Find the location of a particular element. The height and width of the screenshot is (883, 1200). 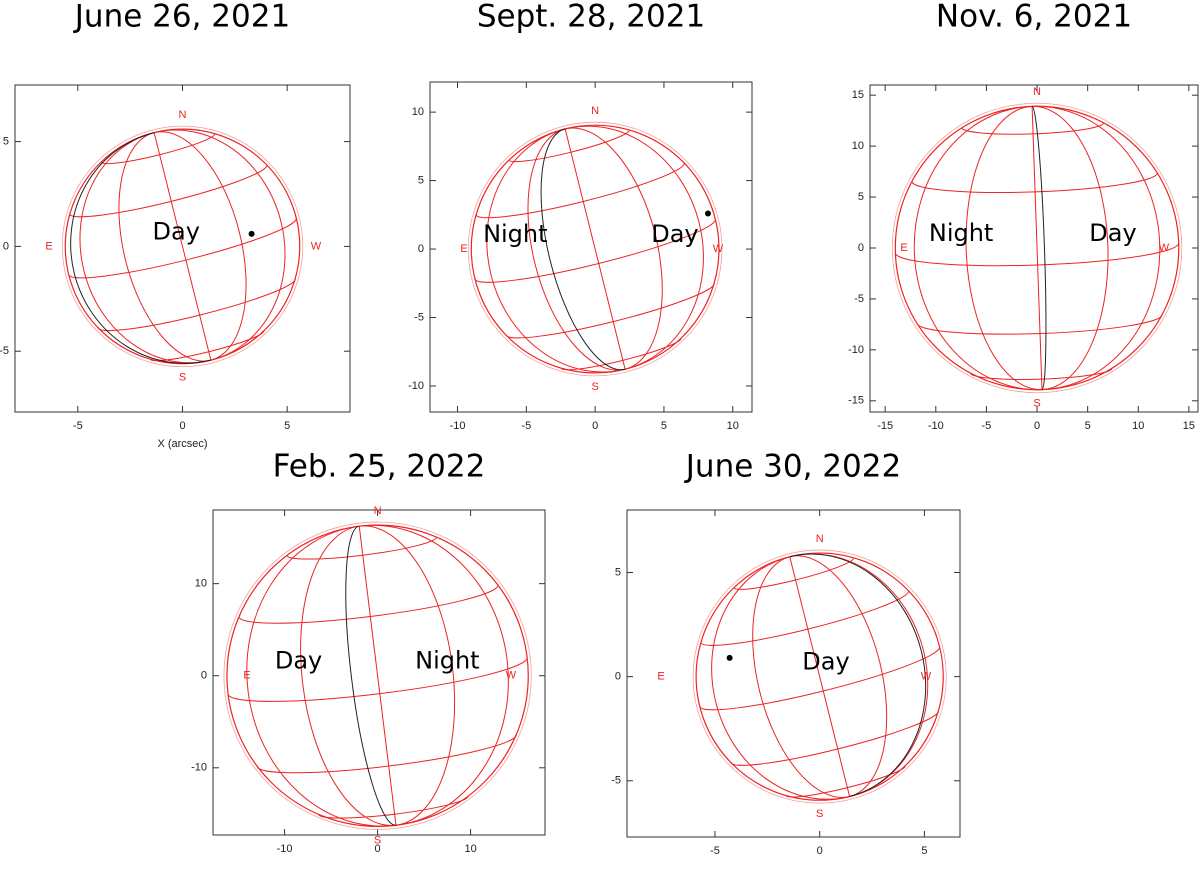

y-tick-label: 15 is located at coordinates (858, 95).